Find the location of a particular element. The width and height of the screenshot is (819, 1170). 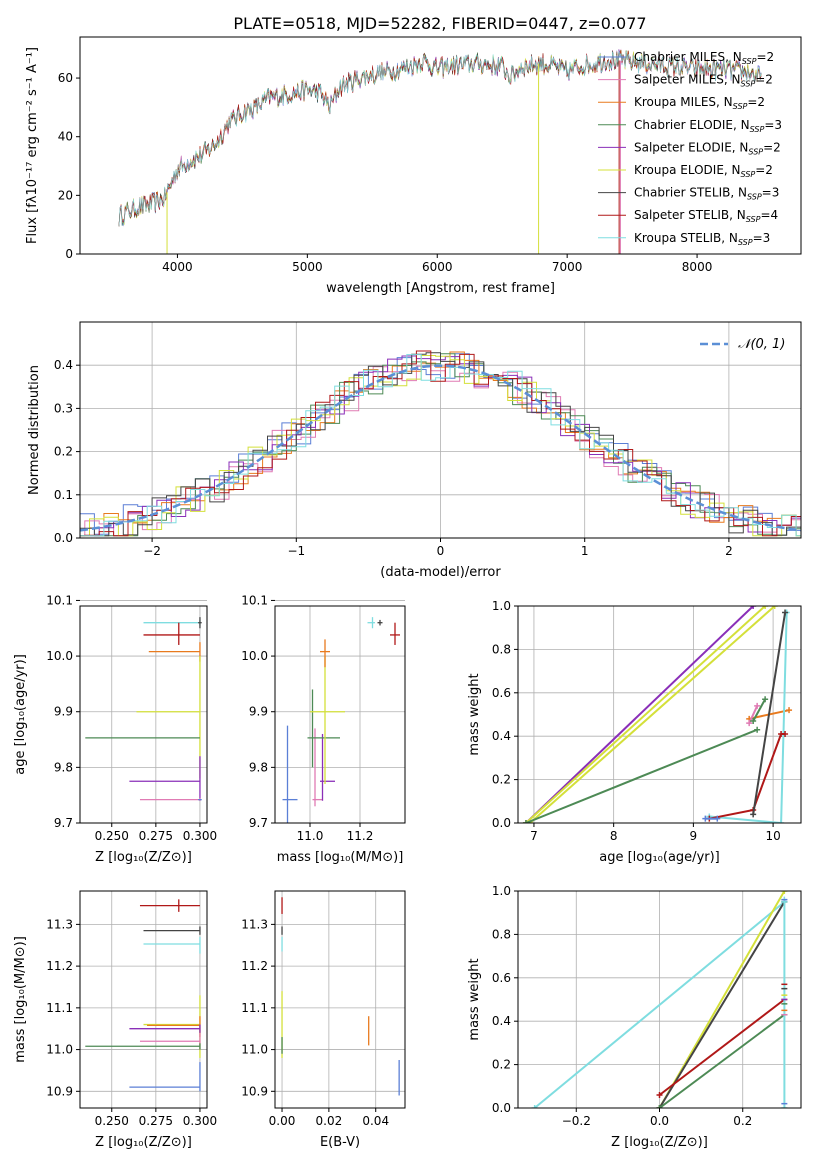

x-axis-label: age [log₁₀(age/yr)] is located at coordinates (659, 857).